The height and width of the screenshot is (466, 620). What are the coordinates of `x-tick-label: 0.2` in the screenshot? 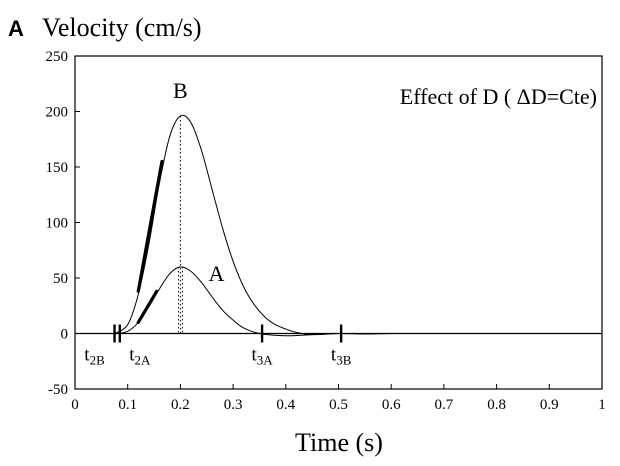 It's located at (180, 405).